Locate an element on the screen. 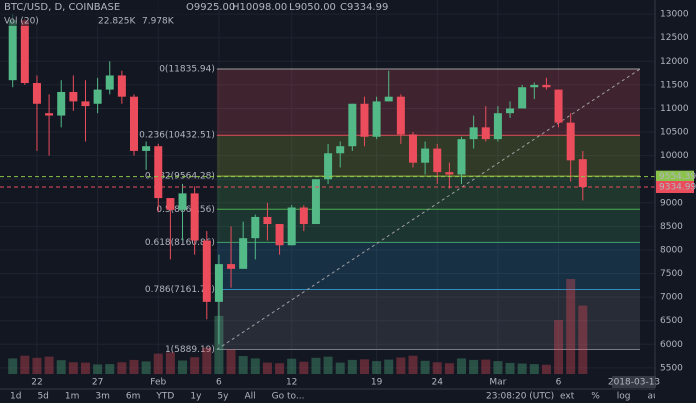 The height and width of the screenshot is (403, 696). symbol: BTC/USD, D, COINBASE is located at coordinates (62, 7).